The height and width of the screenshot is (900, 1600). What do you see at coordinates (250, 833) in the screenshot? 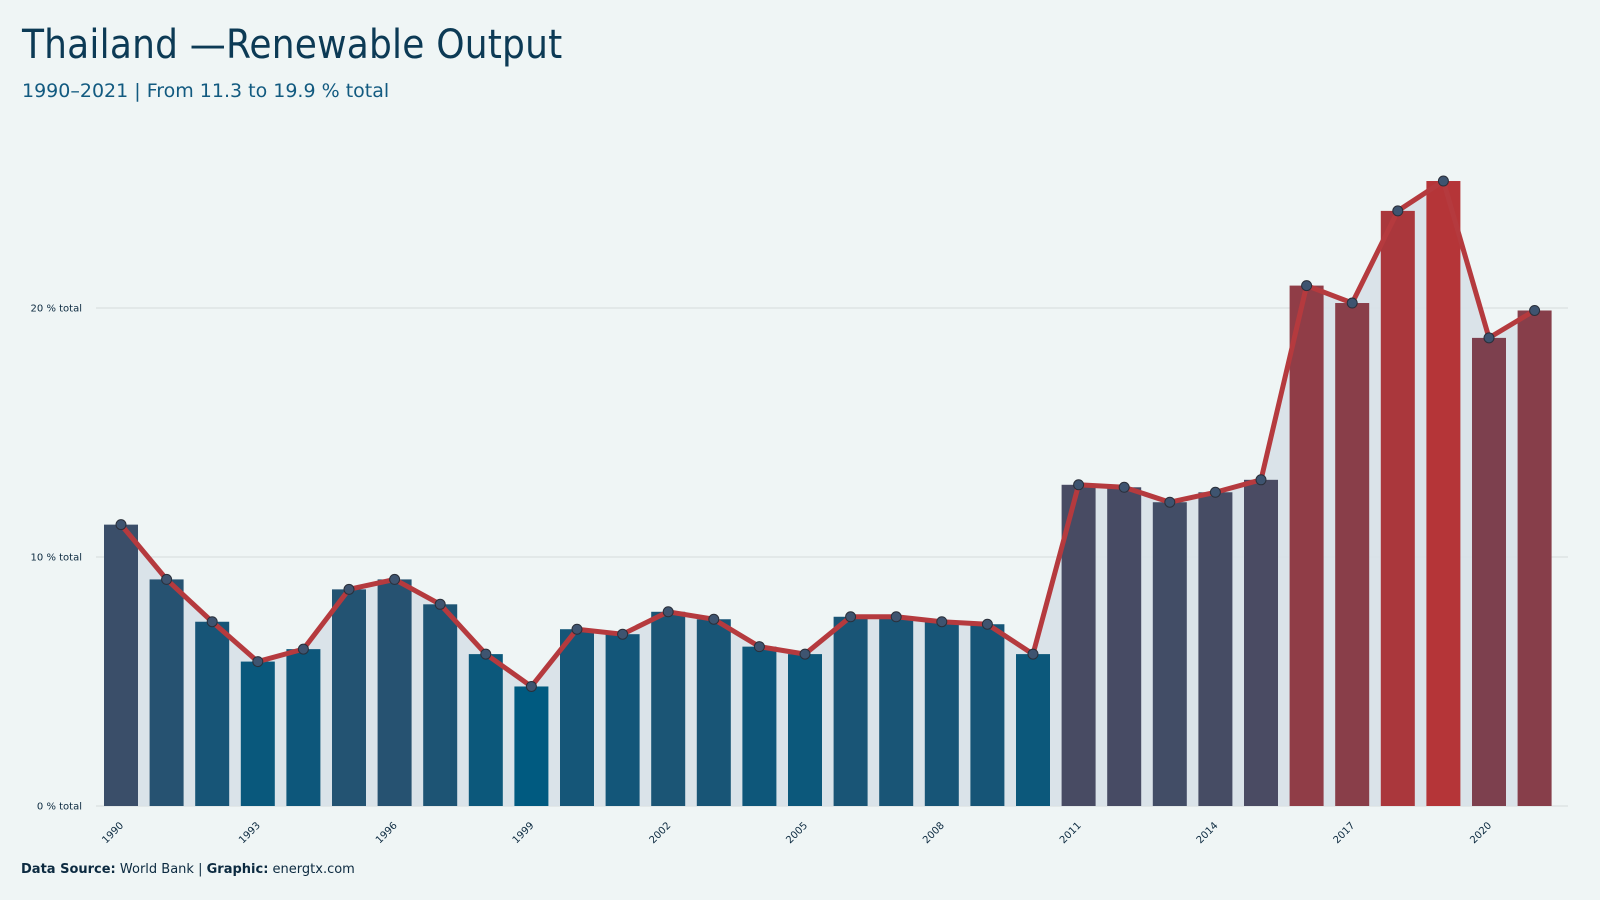
I see `x-tick-label: 1993` at bounding box center [250, 833].